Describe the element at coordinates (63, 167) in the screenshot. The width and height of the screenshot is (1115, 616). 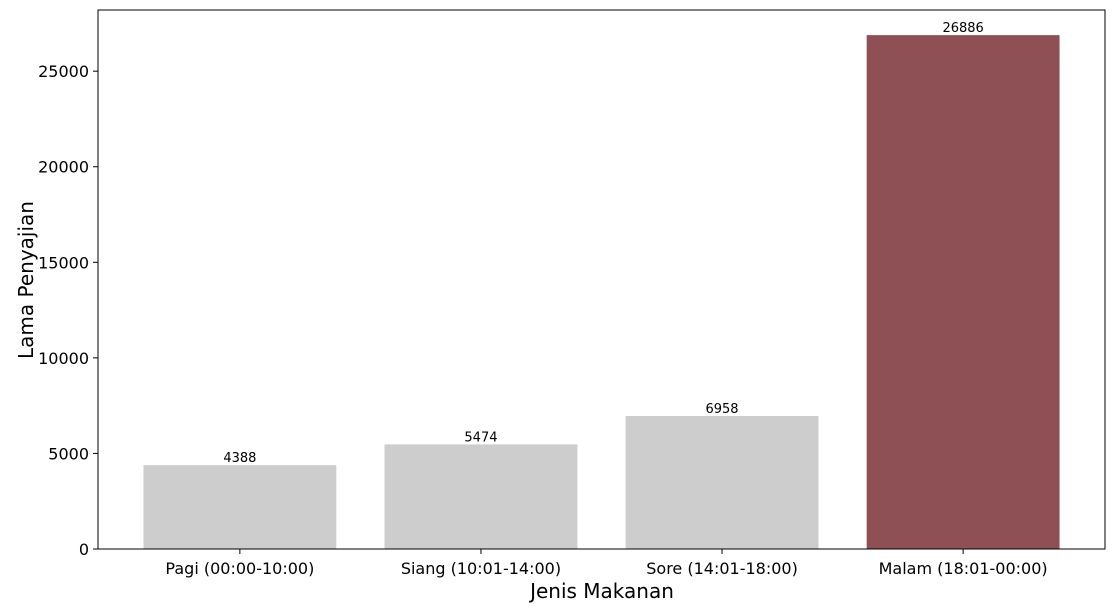
I see `y-tick-label: 20000` at that location.